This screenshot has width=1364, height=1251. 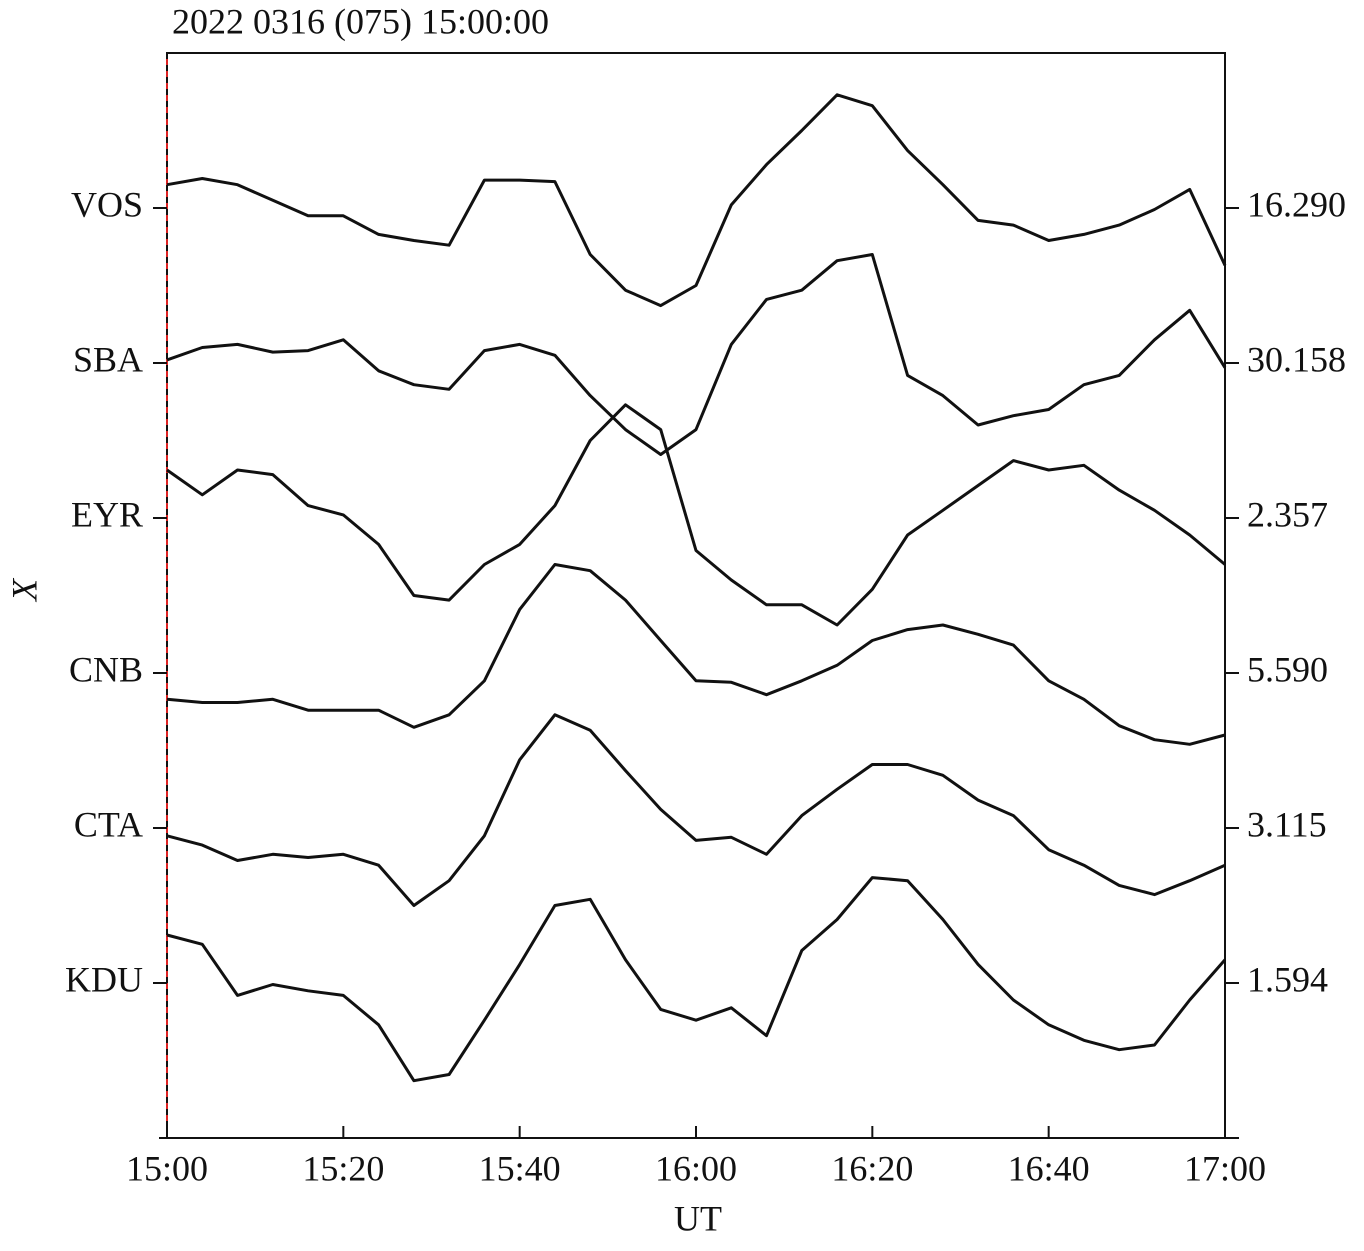 What do you see at coordinates (107, 514) in the screenshot?
I see `y-tick-label: EYR` at bounding box center [107, 514].